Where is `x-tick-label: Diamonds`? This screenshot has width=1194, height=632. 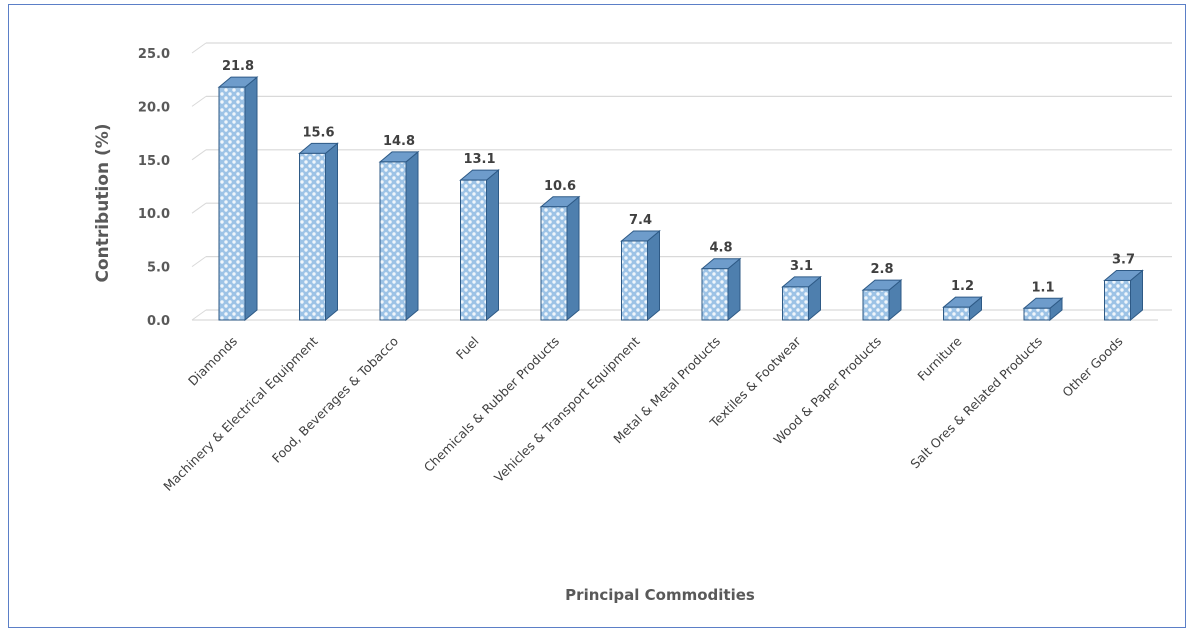 x-tick-label: Diamonds is located at coordinates (212, 361).